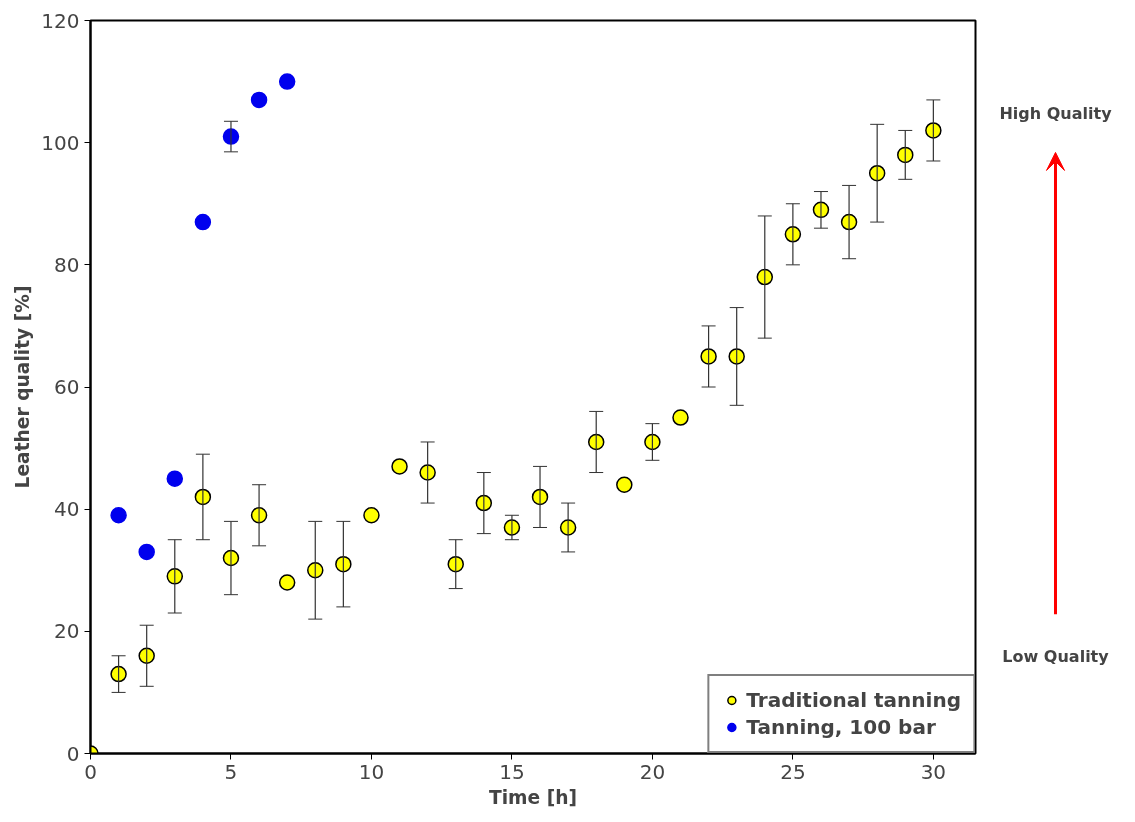 The width and height of the screenshot is (1135, 822). Describe the element at coordinates (90, 771) in the screenshot. I see `x-tick-label: 0` at that location.